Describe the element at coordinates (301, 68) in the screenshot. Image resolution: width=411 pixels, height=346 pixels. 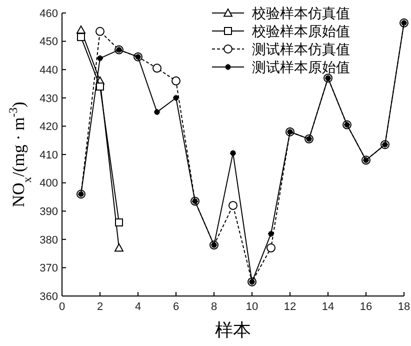
I see `legend-label: 测试样本原始值` at that location.